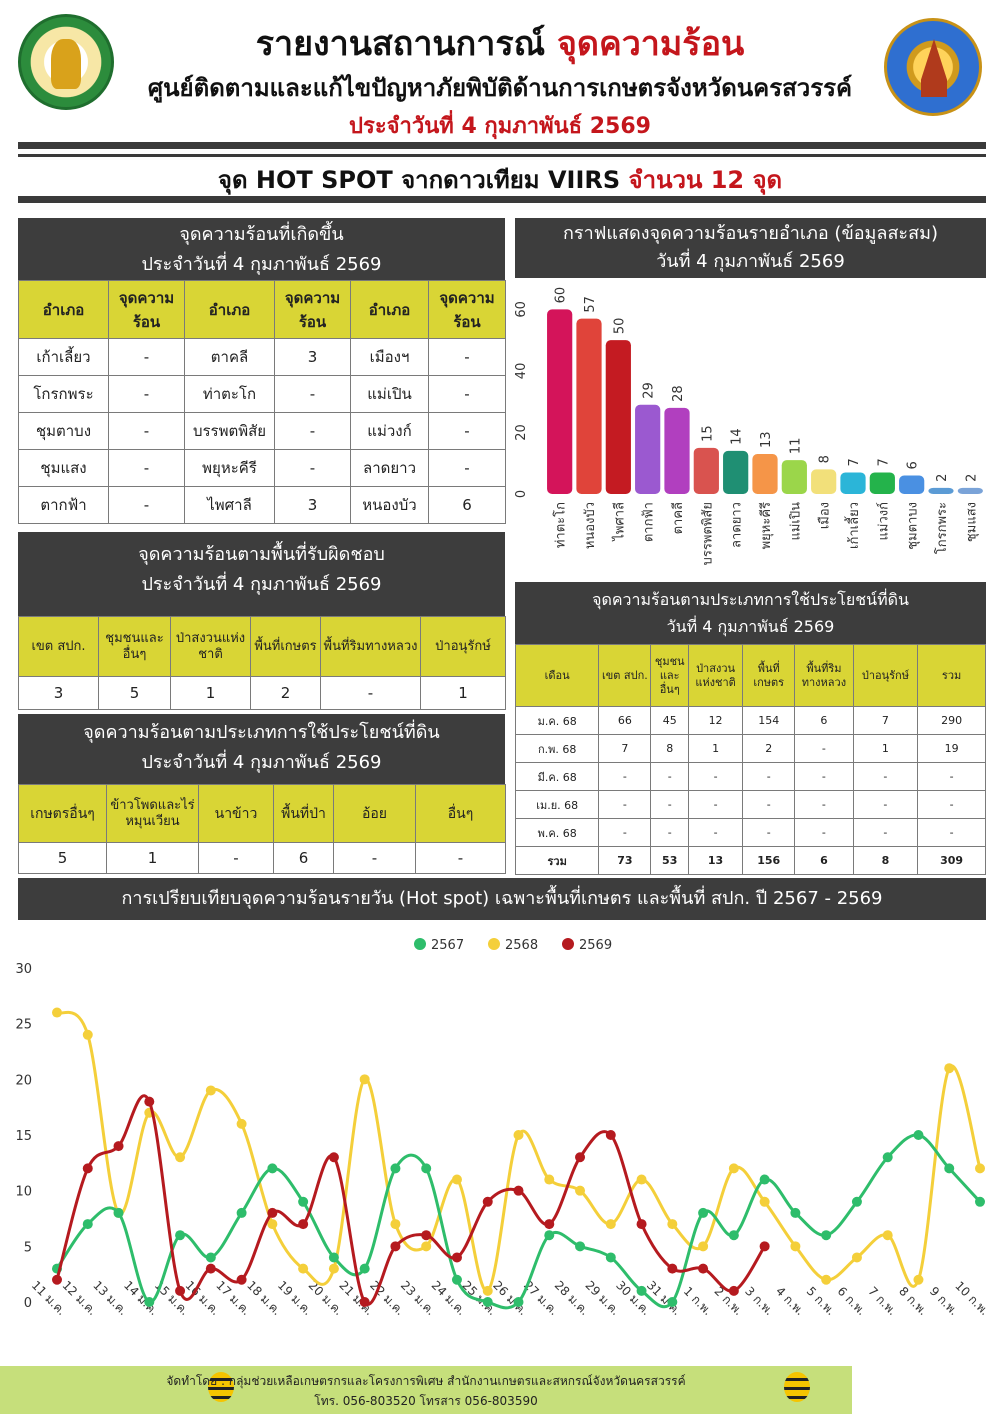 This screenshot has width=1000, height=1414. Describe the element at coordinates (750, 720) in the screenshot. I see `table-row: ม.ค. 68 66 45 12 154 6 7 290` at that location.